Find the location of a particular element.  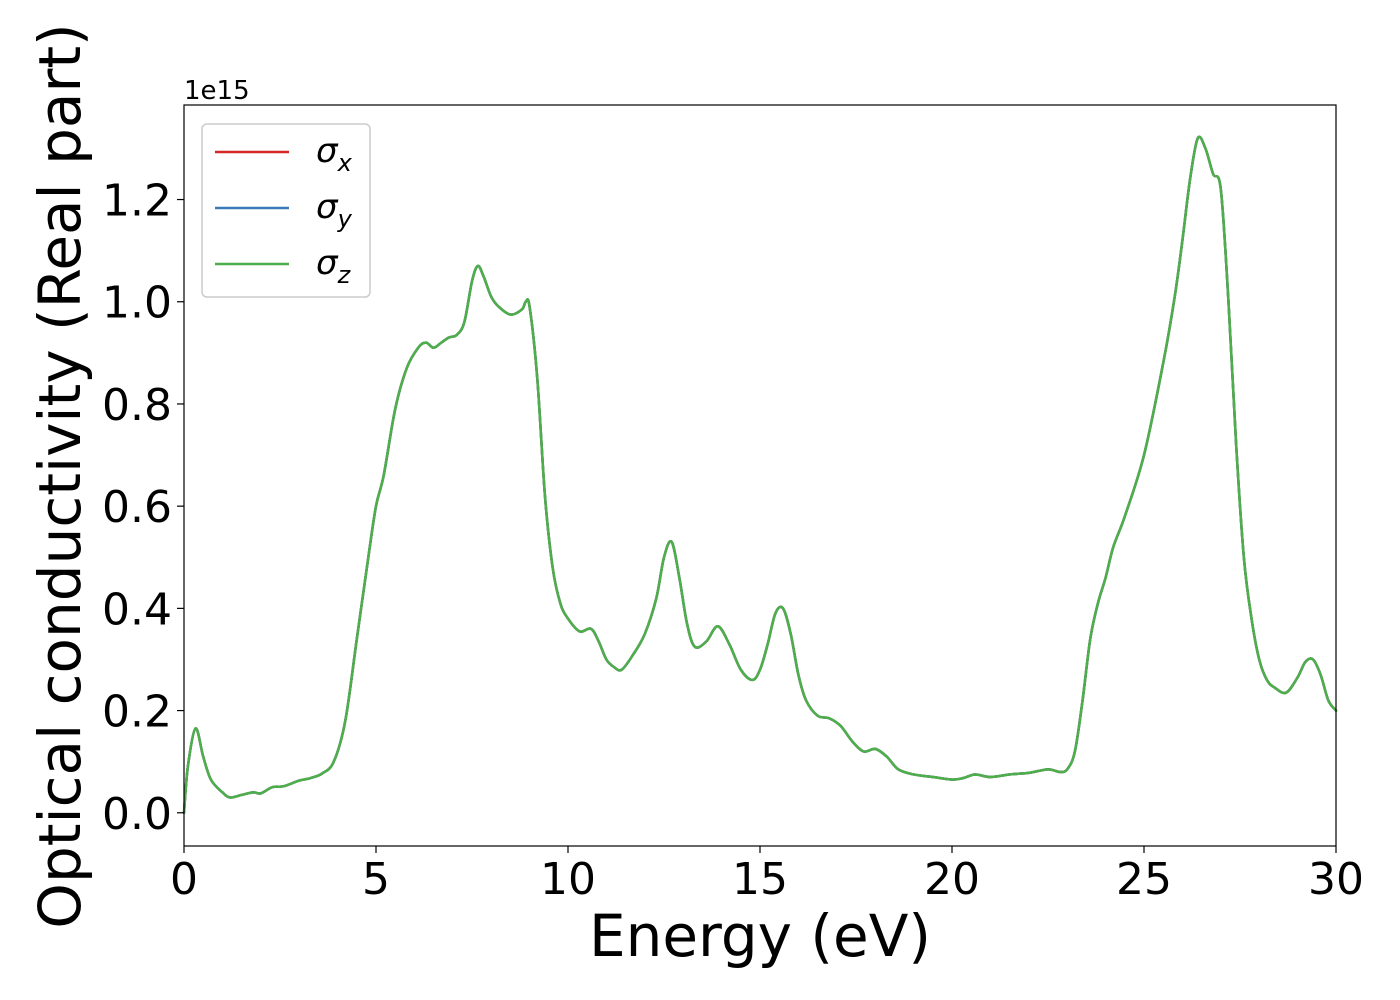

x-tick-label: 10 is located at coordinates (568, 879).